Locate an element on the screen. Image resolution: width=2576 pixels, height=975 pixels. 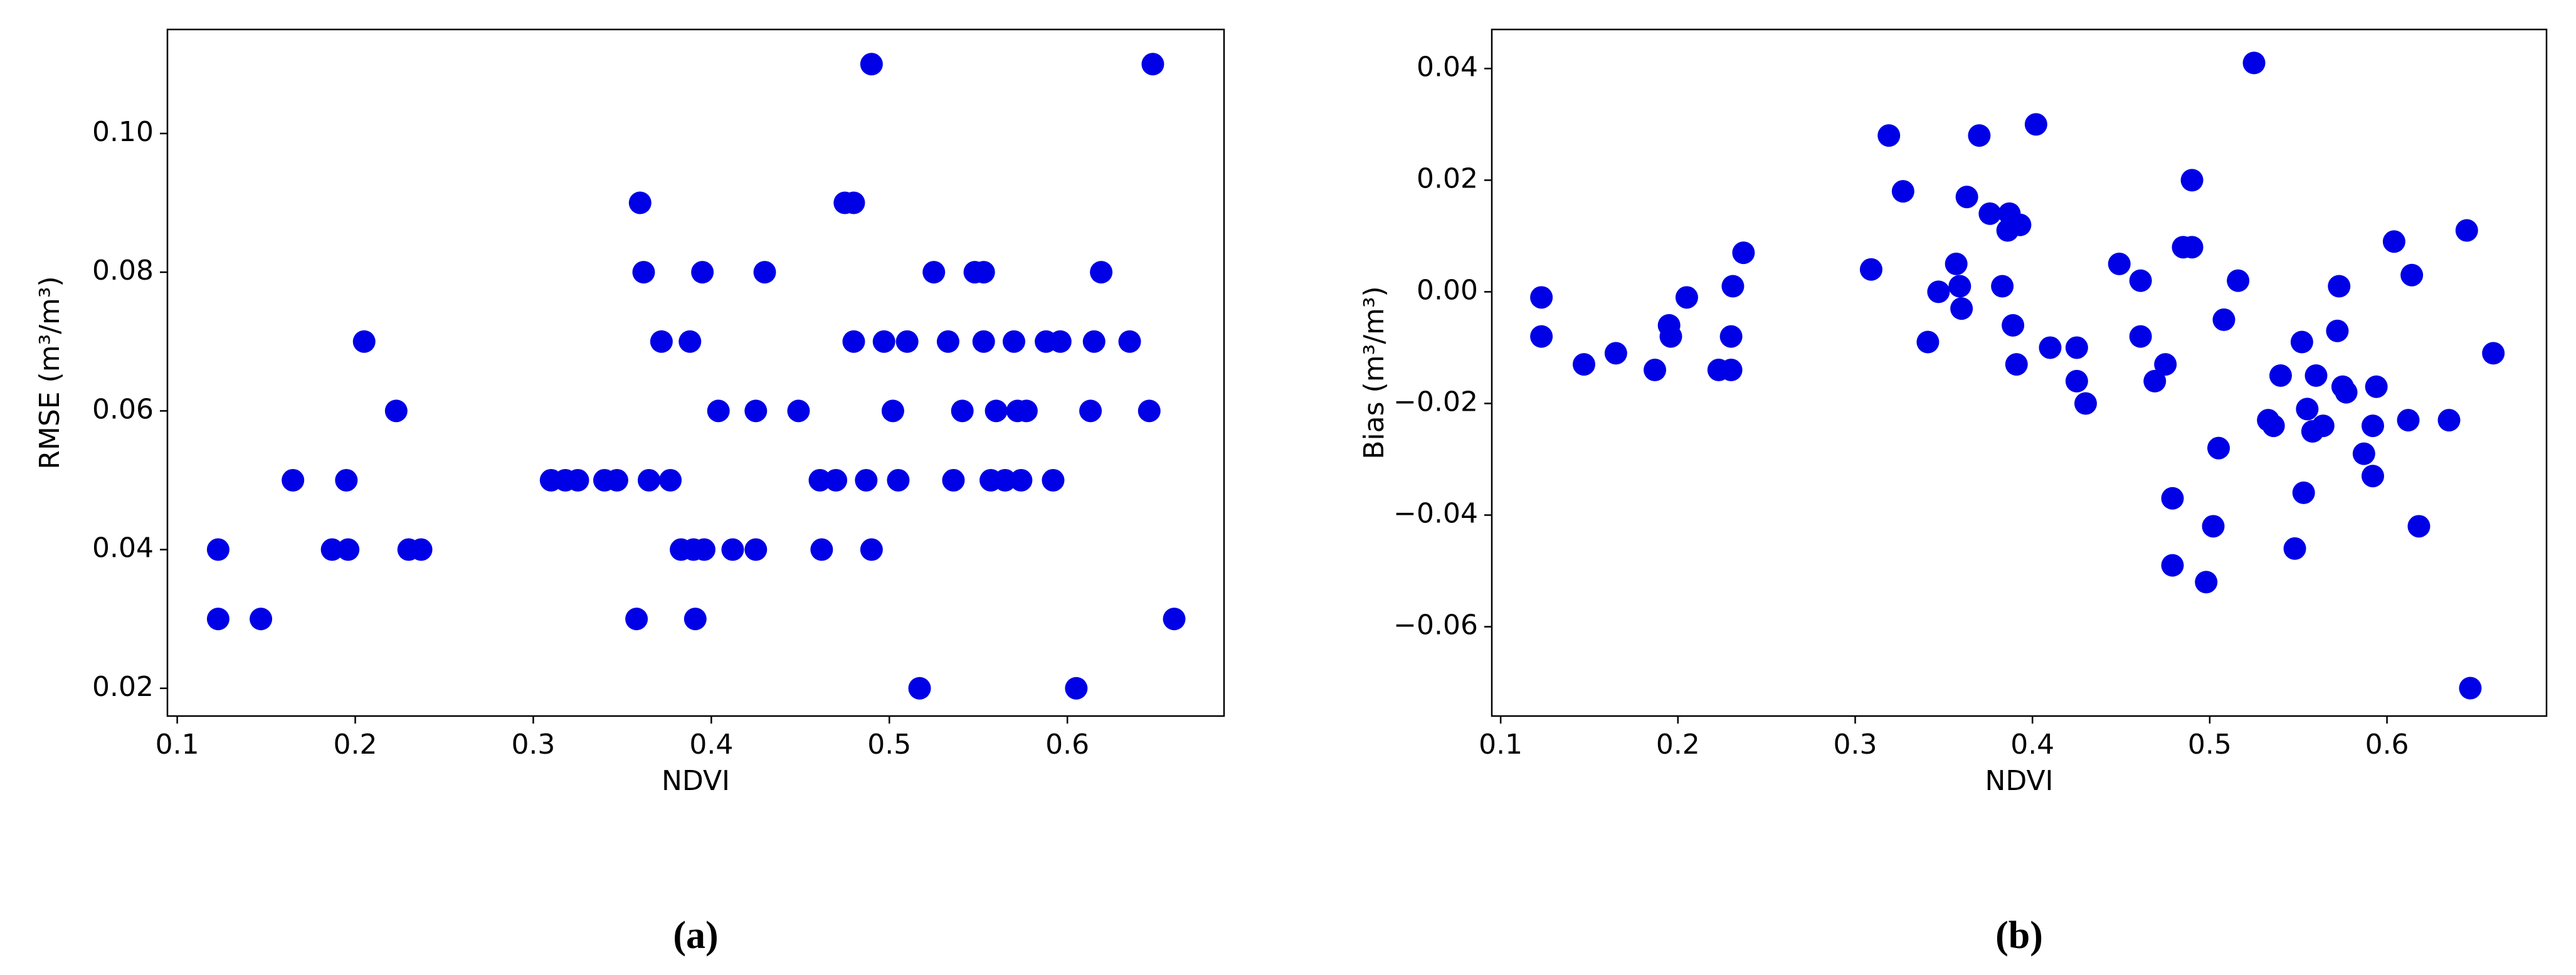
y-tick-label: −0.06 is located at coordinates (1435, 625).